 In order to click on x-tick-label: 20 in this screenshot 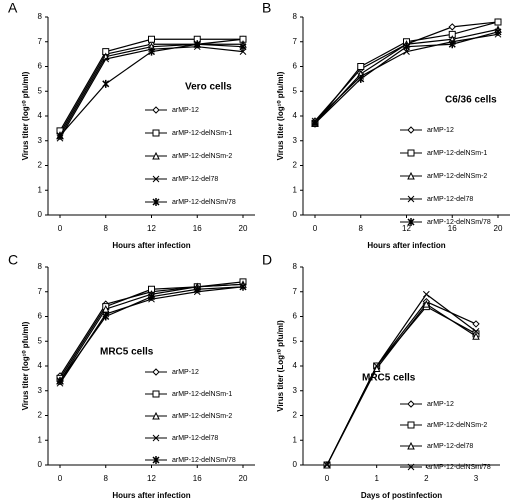, I will do `click(243, 228)`.